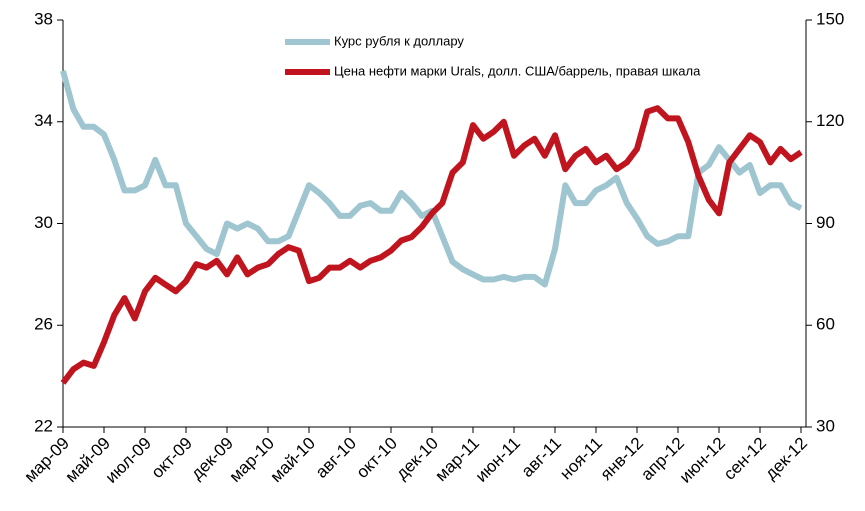 This screenshot has height=511, width=865. I want to click on x-tick-label: мар-09, so click(47, 460).